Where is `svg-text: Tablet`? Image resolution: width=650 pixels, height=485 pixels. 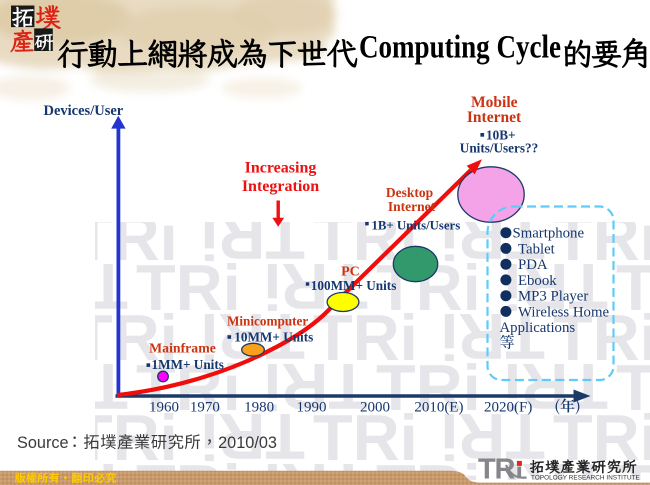 svg-text: Tablet is located at coordinates (537, 249).